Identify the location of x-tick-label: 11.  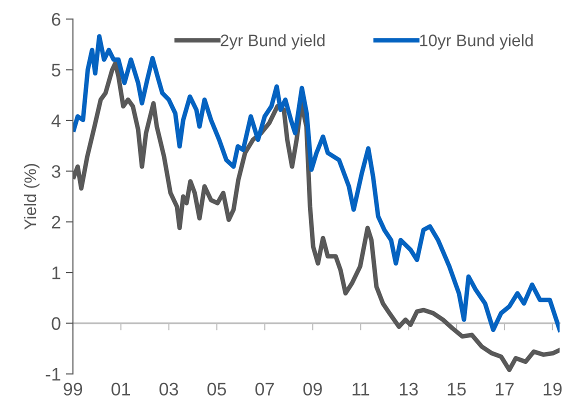
(361, 389).